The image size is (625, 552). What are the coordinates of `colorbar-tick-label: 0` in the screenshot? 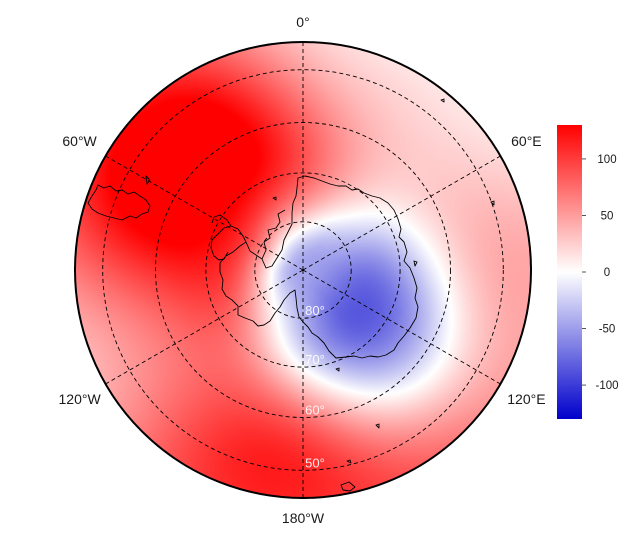 It's located at (607, 273).